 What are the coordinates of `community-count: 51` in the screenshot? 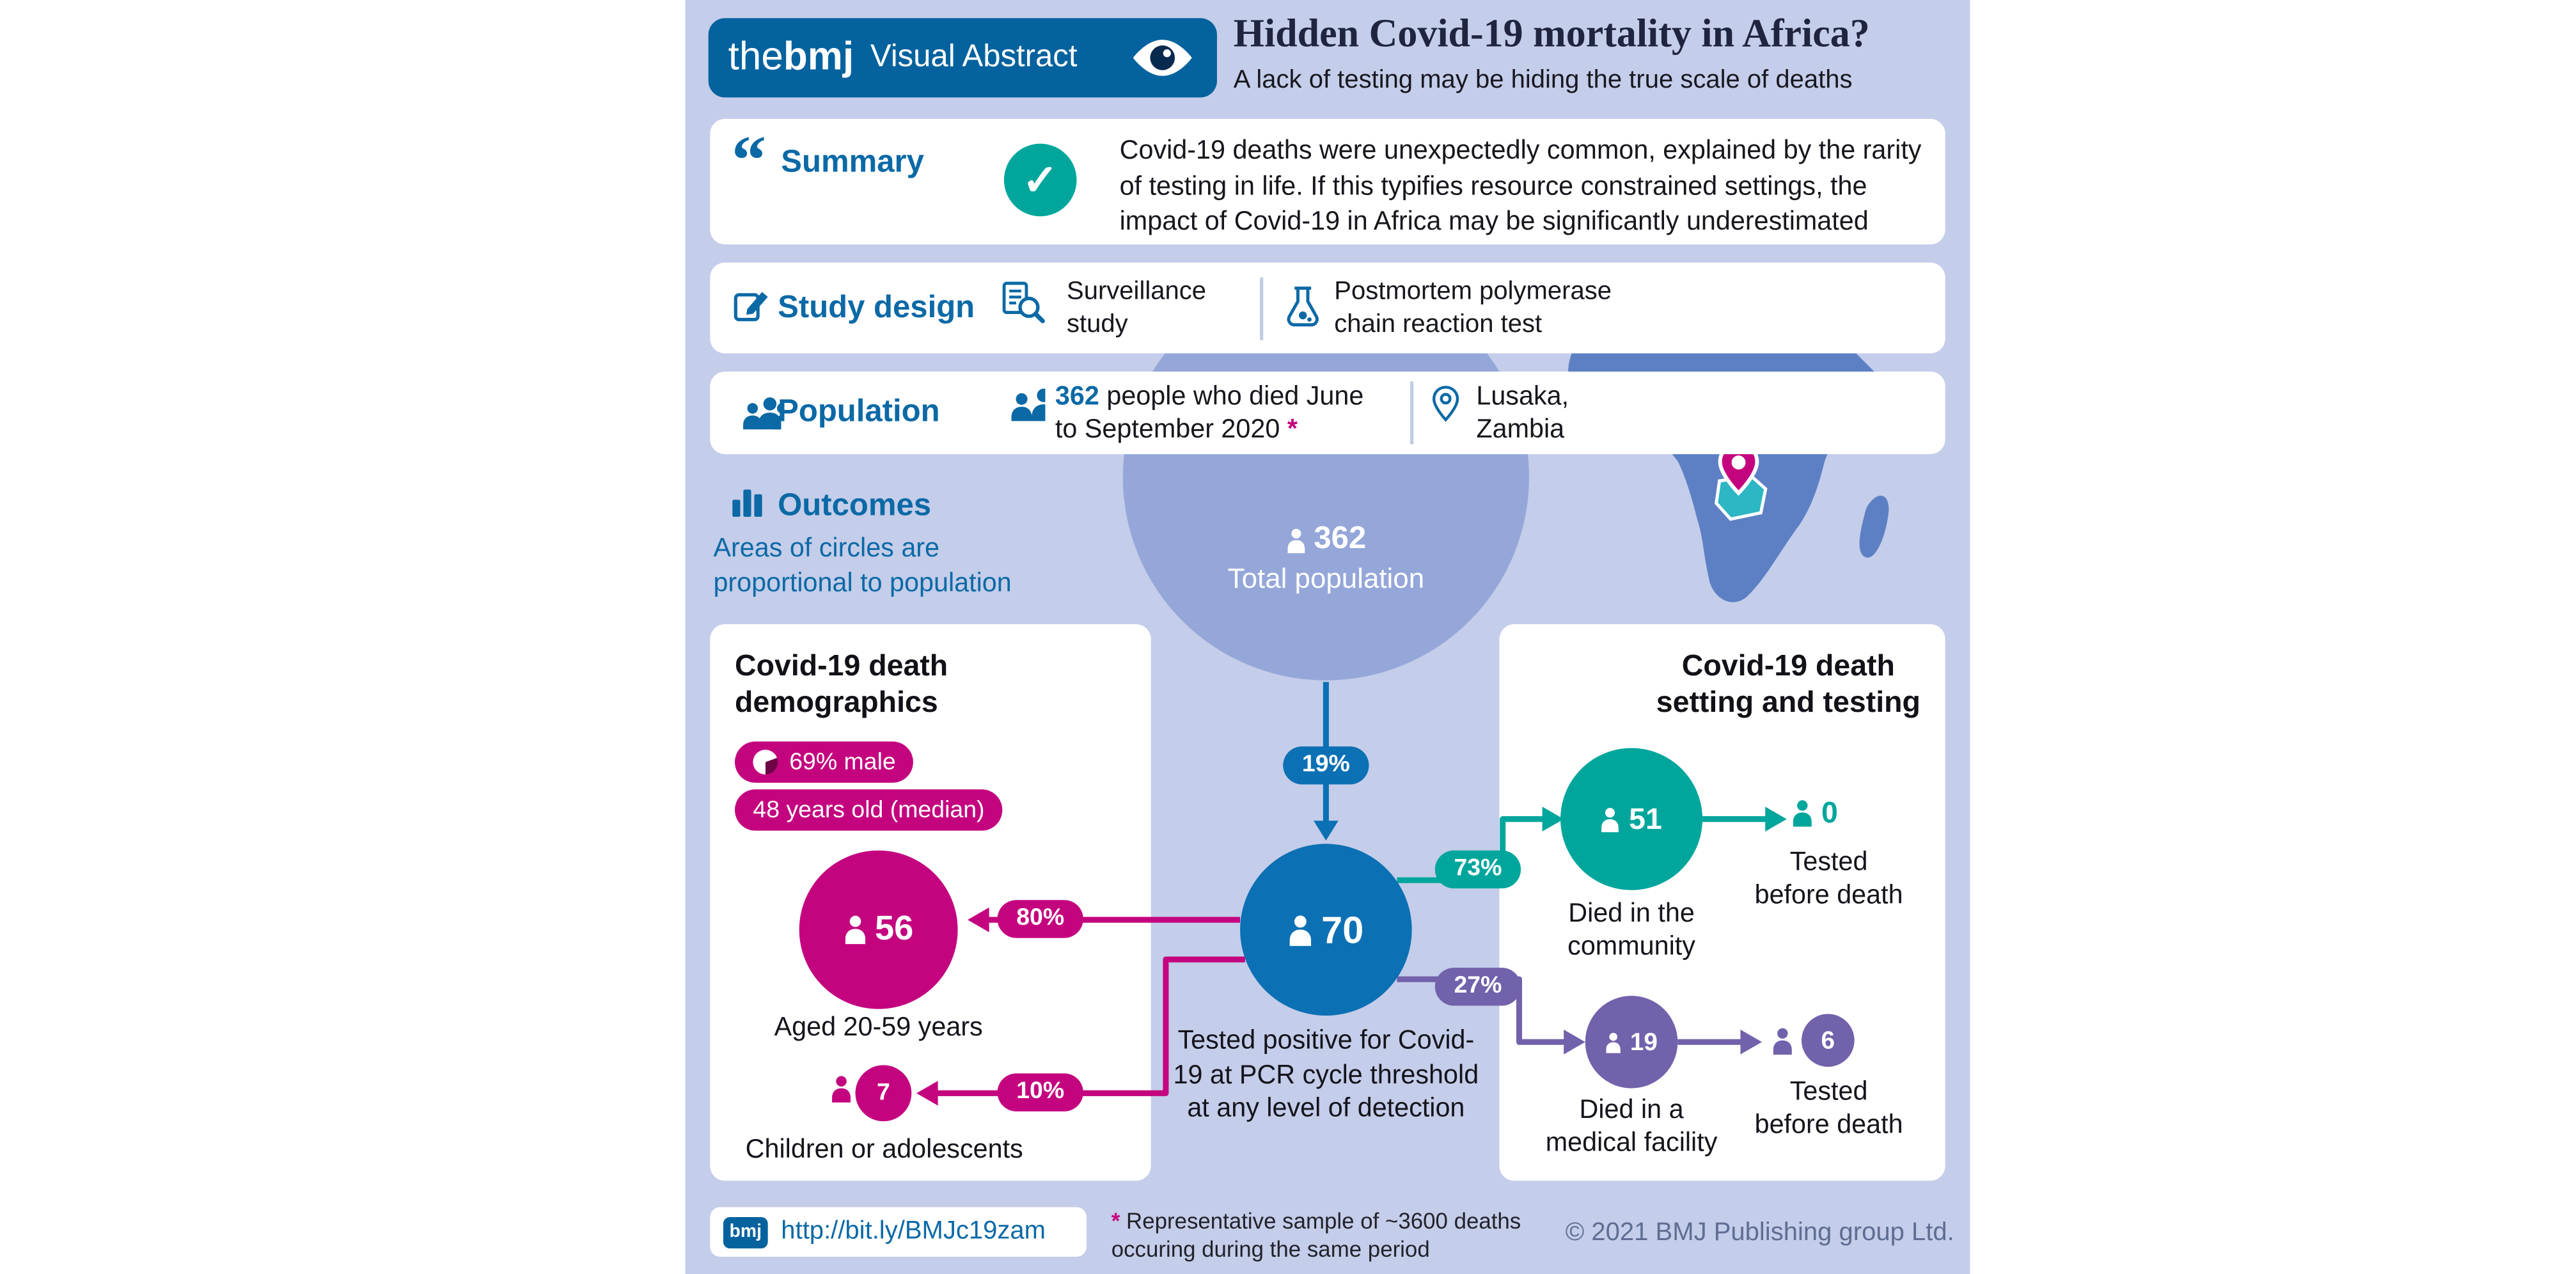 It's located at (1645, 818).